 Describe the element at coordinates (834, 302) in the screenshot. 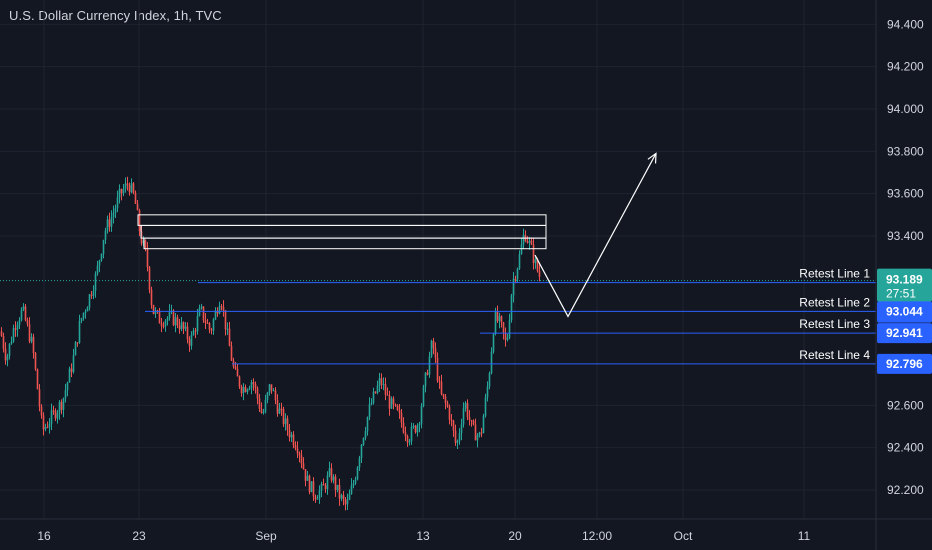

I see `retest-line-label: Retest Line 2` at that location.